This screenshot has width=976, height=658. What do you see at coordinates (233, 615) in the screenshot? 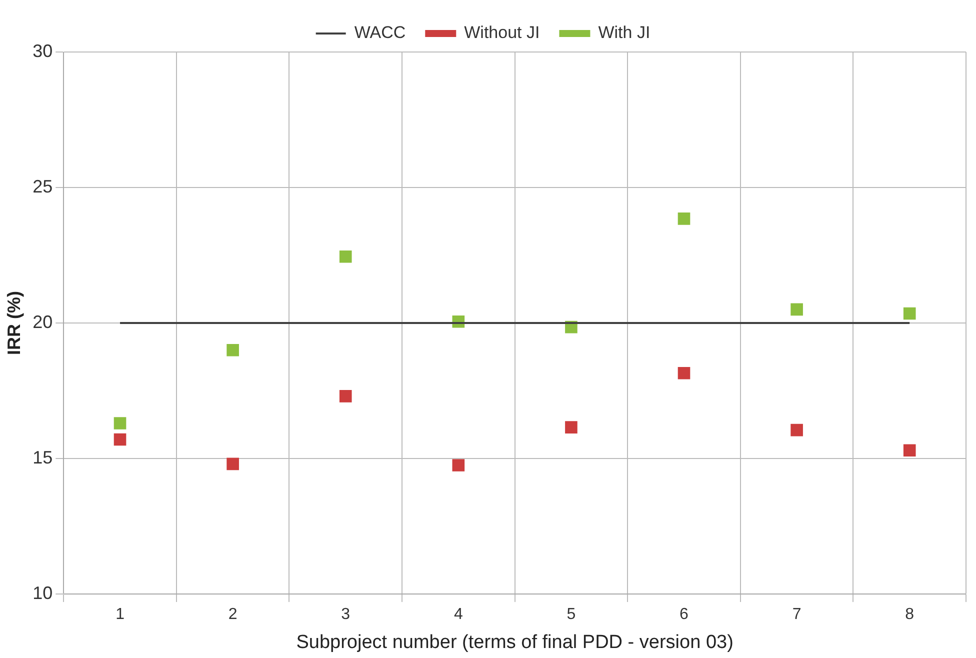
I see `x-tick-label: 2` at bounding box center [233, 615].